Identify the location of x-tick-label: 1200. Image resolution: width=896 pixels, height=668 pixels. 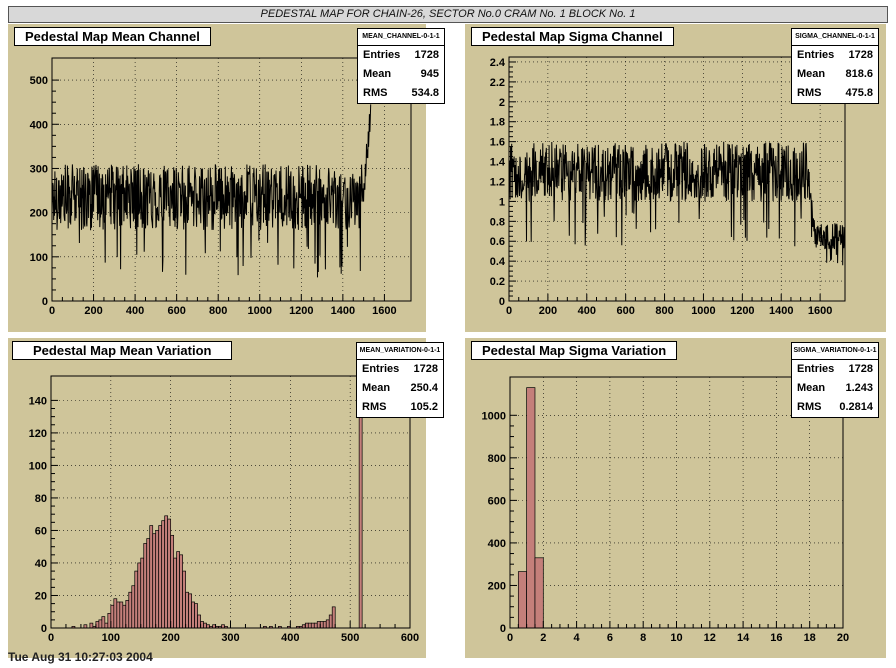
(301, 311).